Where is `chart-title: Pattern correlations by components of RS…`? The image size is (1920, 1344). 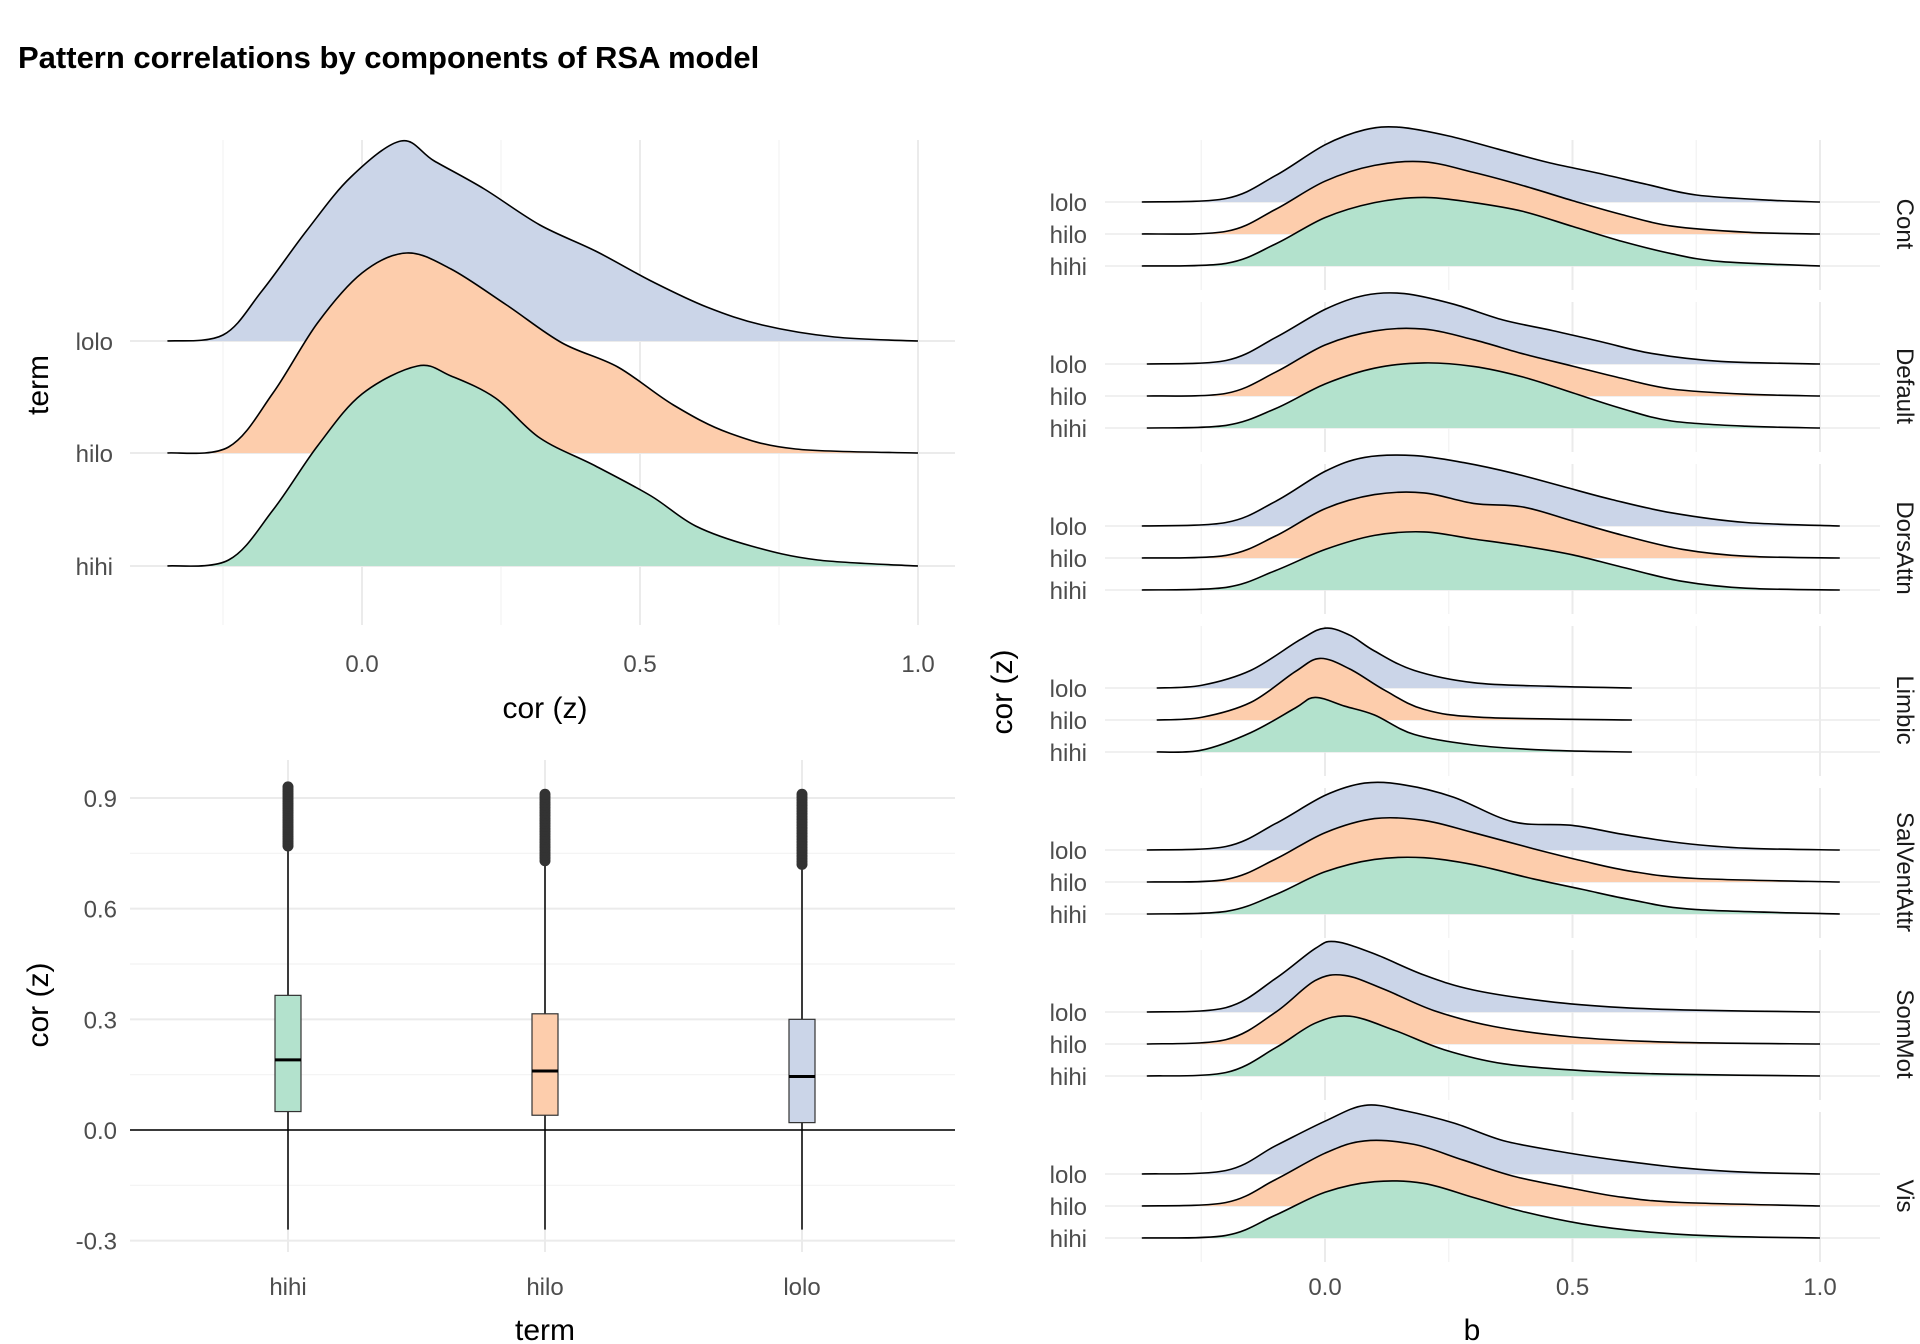
chart-title: Pattern correlations by components of RS… is located at coordinates (389, 57).